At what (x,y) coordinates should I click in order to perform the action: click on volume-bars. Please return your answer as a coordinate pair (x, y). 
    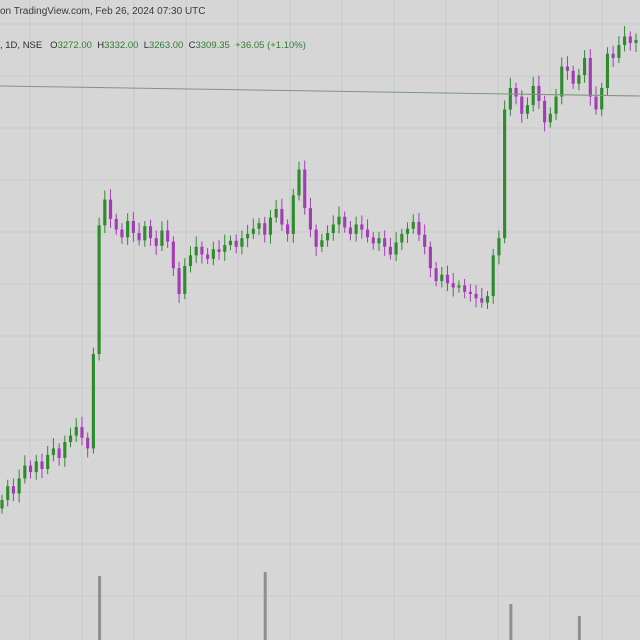
    Looking at the image, I should click on (339, 606).